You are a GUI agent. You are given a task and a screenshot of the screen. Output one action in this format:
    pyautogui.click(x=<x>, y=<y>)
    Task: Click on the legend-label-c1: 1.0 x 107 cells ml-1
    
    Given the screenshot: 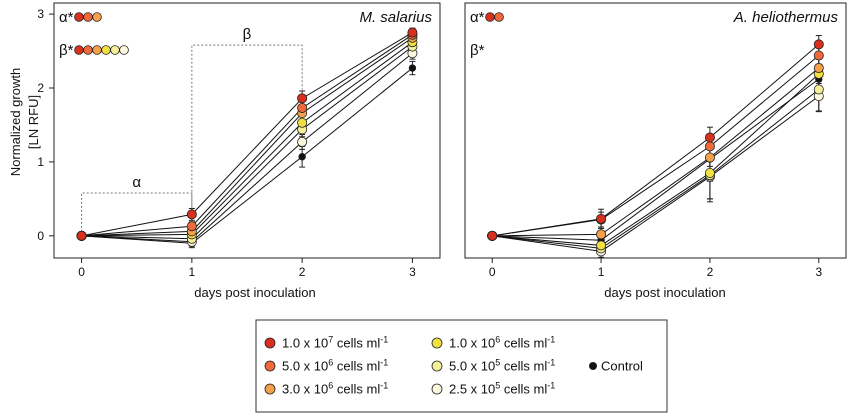 What is the action you would take?
    pyautogui.click(x=335, y=343)
    